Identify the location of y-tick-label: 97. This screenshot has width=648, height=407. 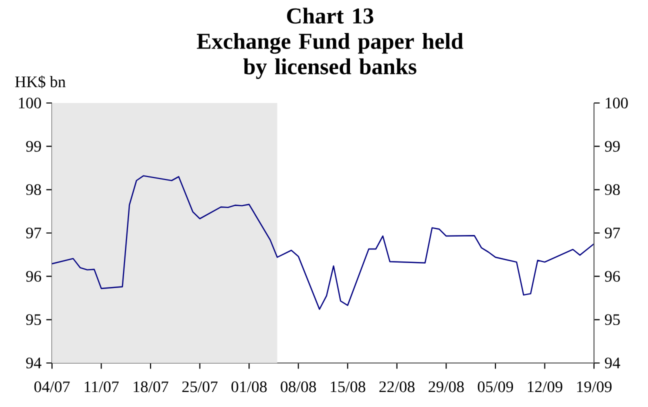
(34, 233).